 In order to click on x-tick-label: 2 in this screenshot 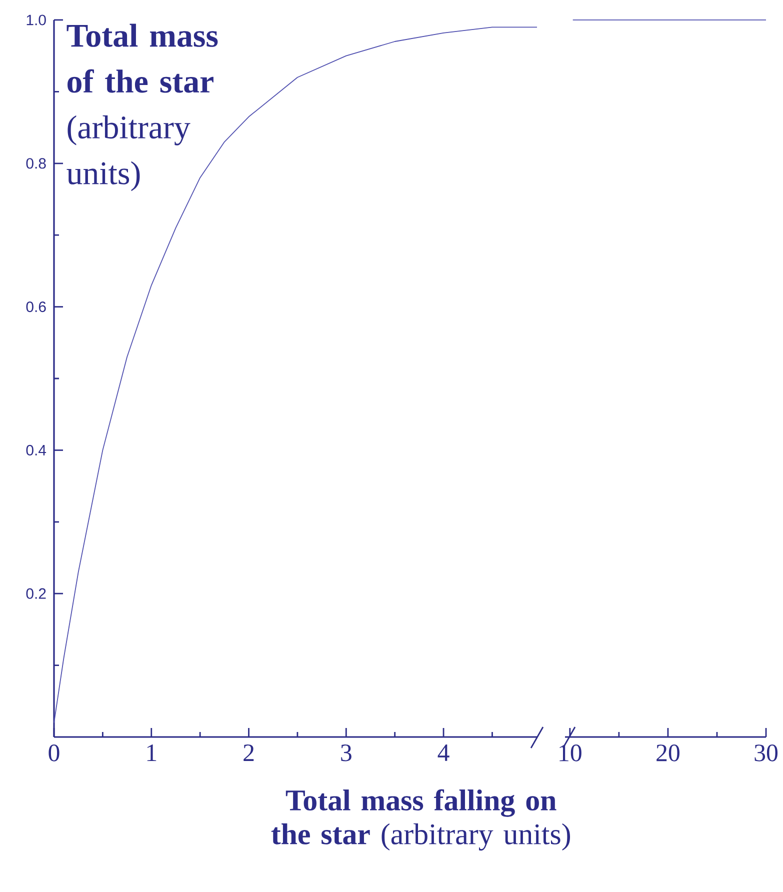, I will do `click(249, 753)`.